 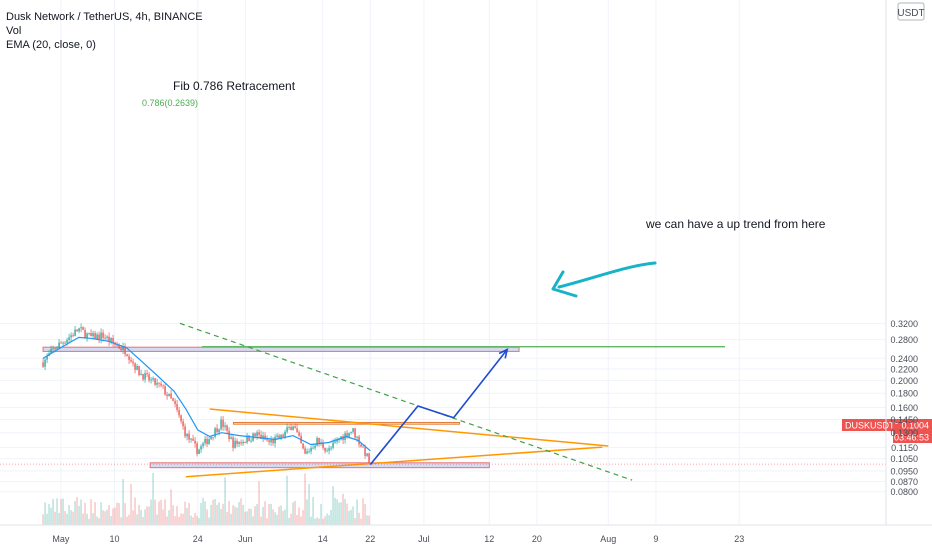 What do you see at coordinates (904, 369) in the screenshot?
I see `price-tick-label: 0.2200` at bounding box center [904, 369].